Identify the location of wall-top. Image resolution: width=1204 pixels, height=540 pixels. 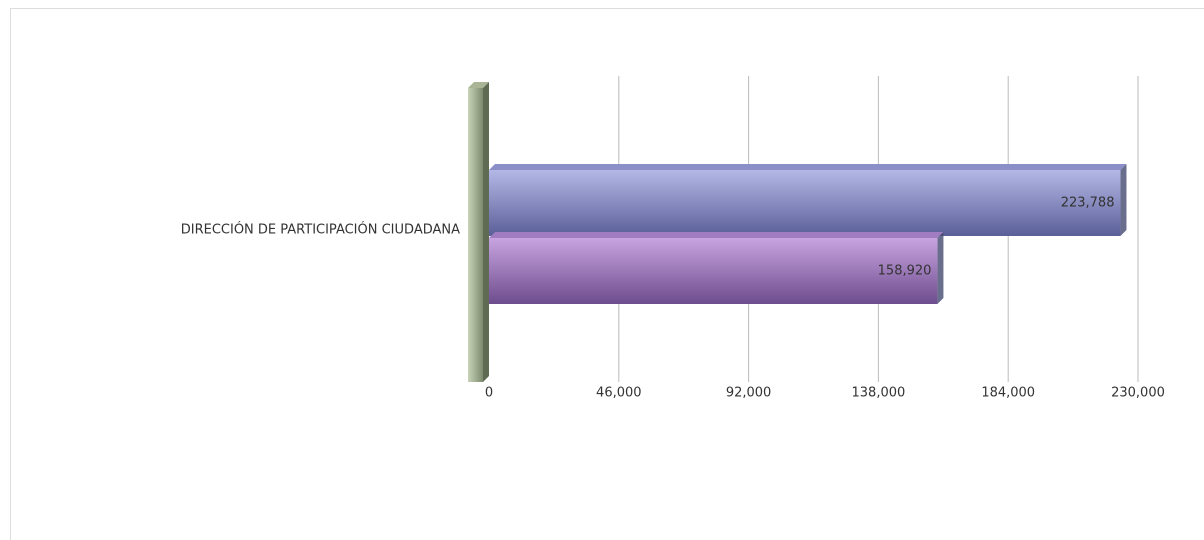
(478, 85).